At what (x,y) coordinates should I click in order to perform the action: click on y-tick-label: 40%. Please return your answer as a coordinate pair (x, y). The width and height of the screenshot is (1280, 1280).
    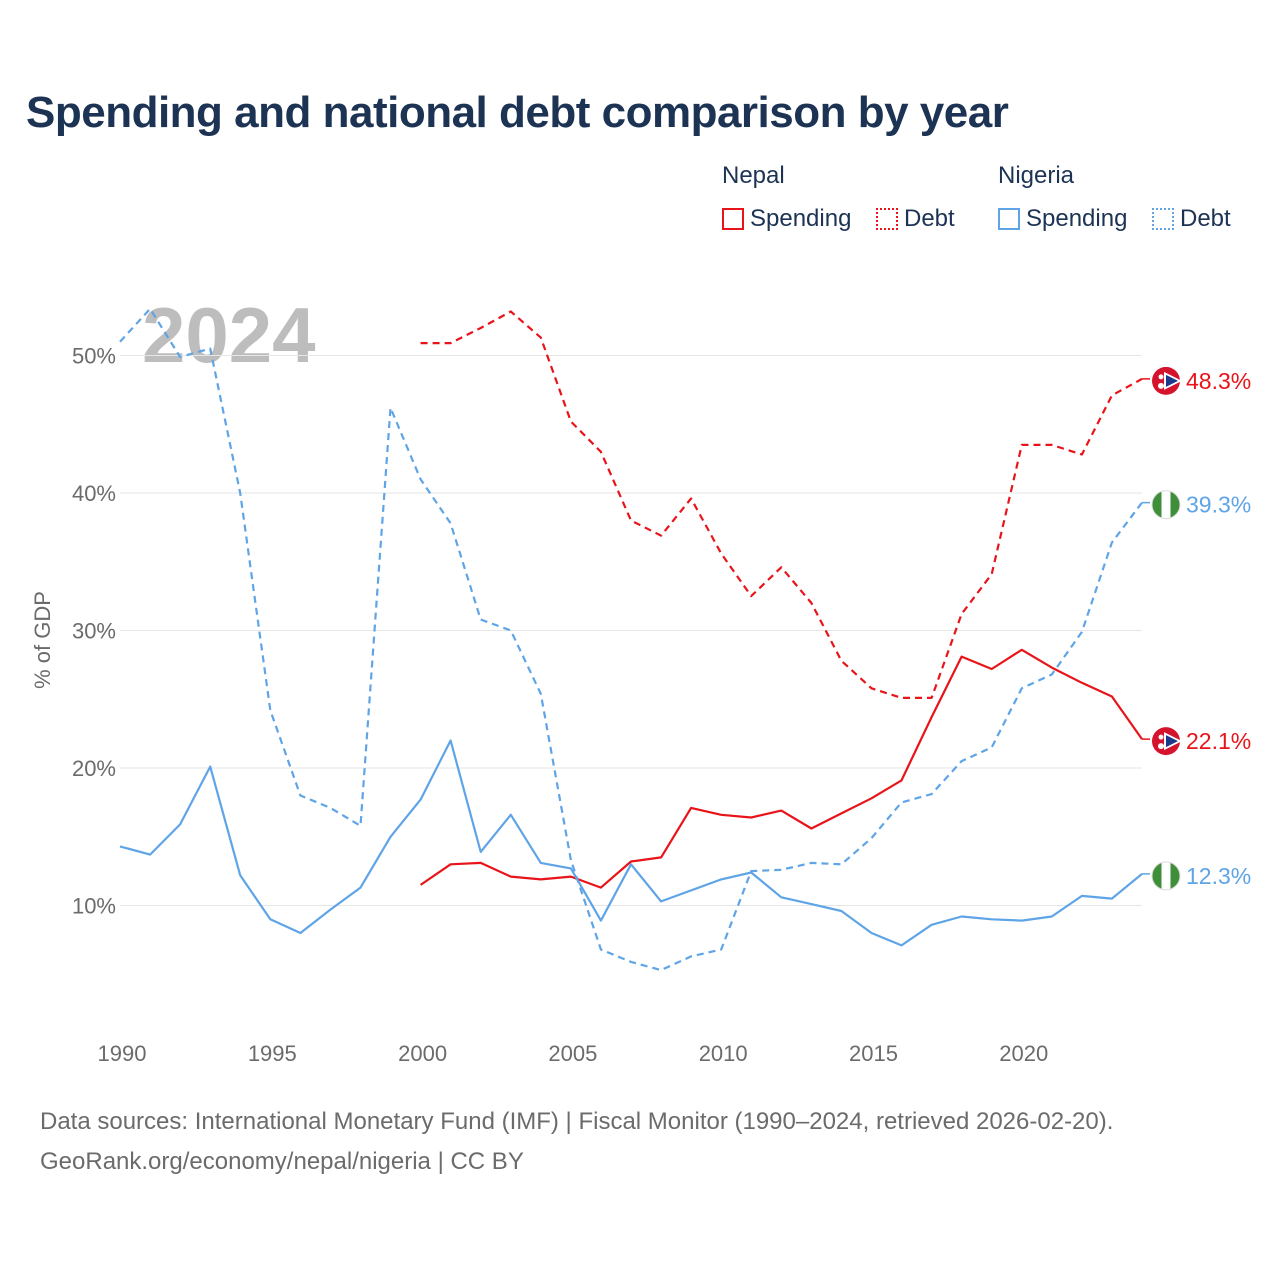
    Looking at the image, I should click on (94, 493).